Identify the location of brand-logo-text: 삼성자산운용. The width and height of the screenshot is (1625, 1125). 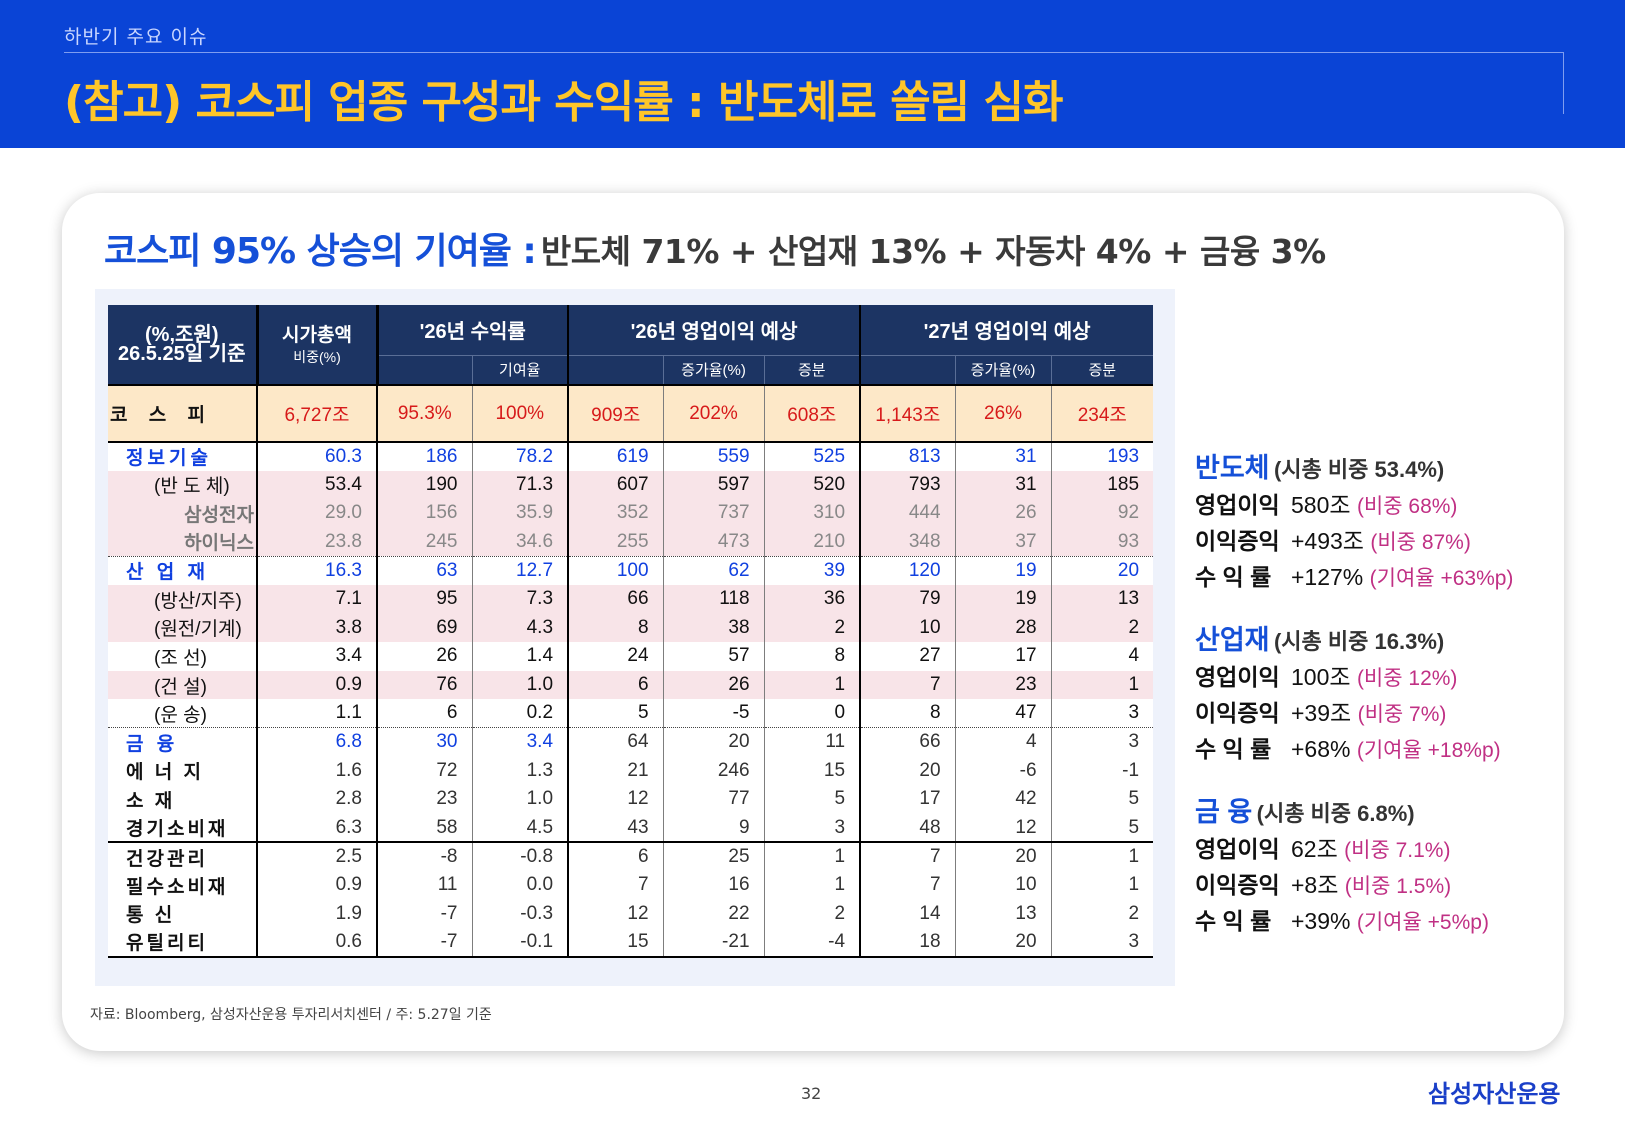
(1494, 1094).